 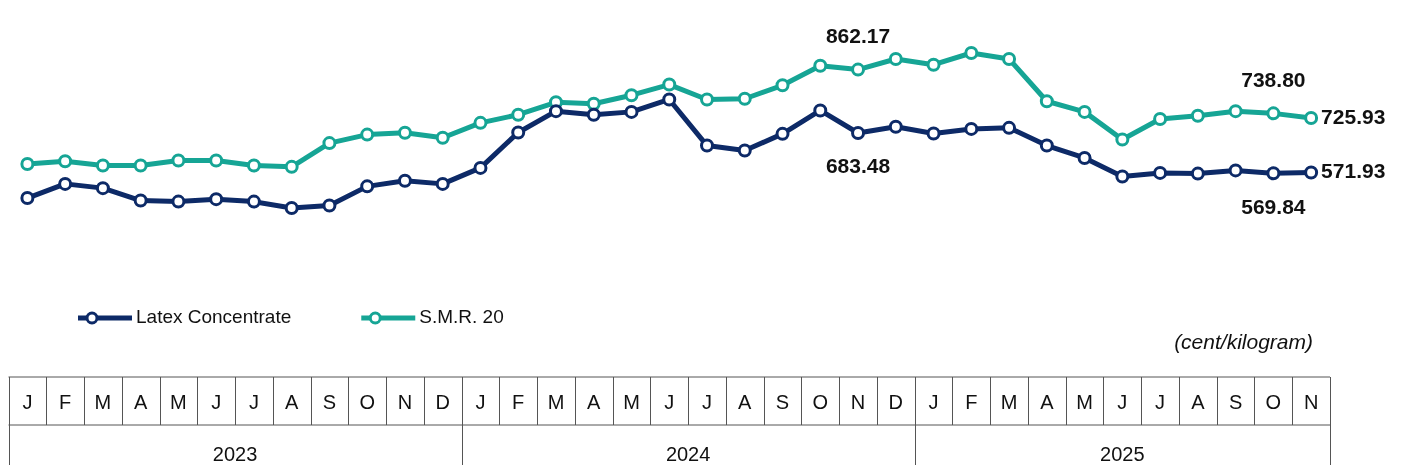 What do you see at coordinates (1273, 206) in the screenshot?
I see `data-label: 569.84` at bounding box center [1273, 206].